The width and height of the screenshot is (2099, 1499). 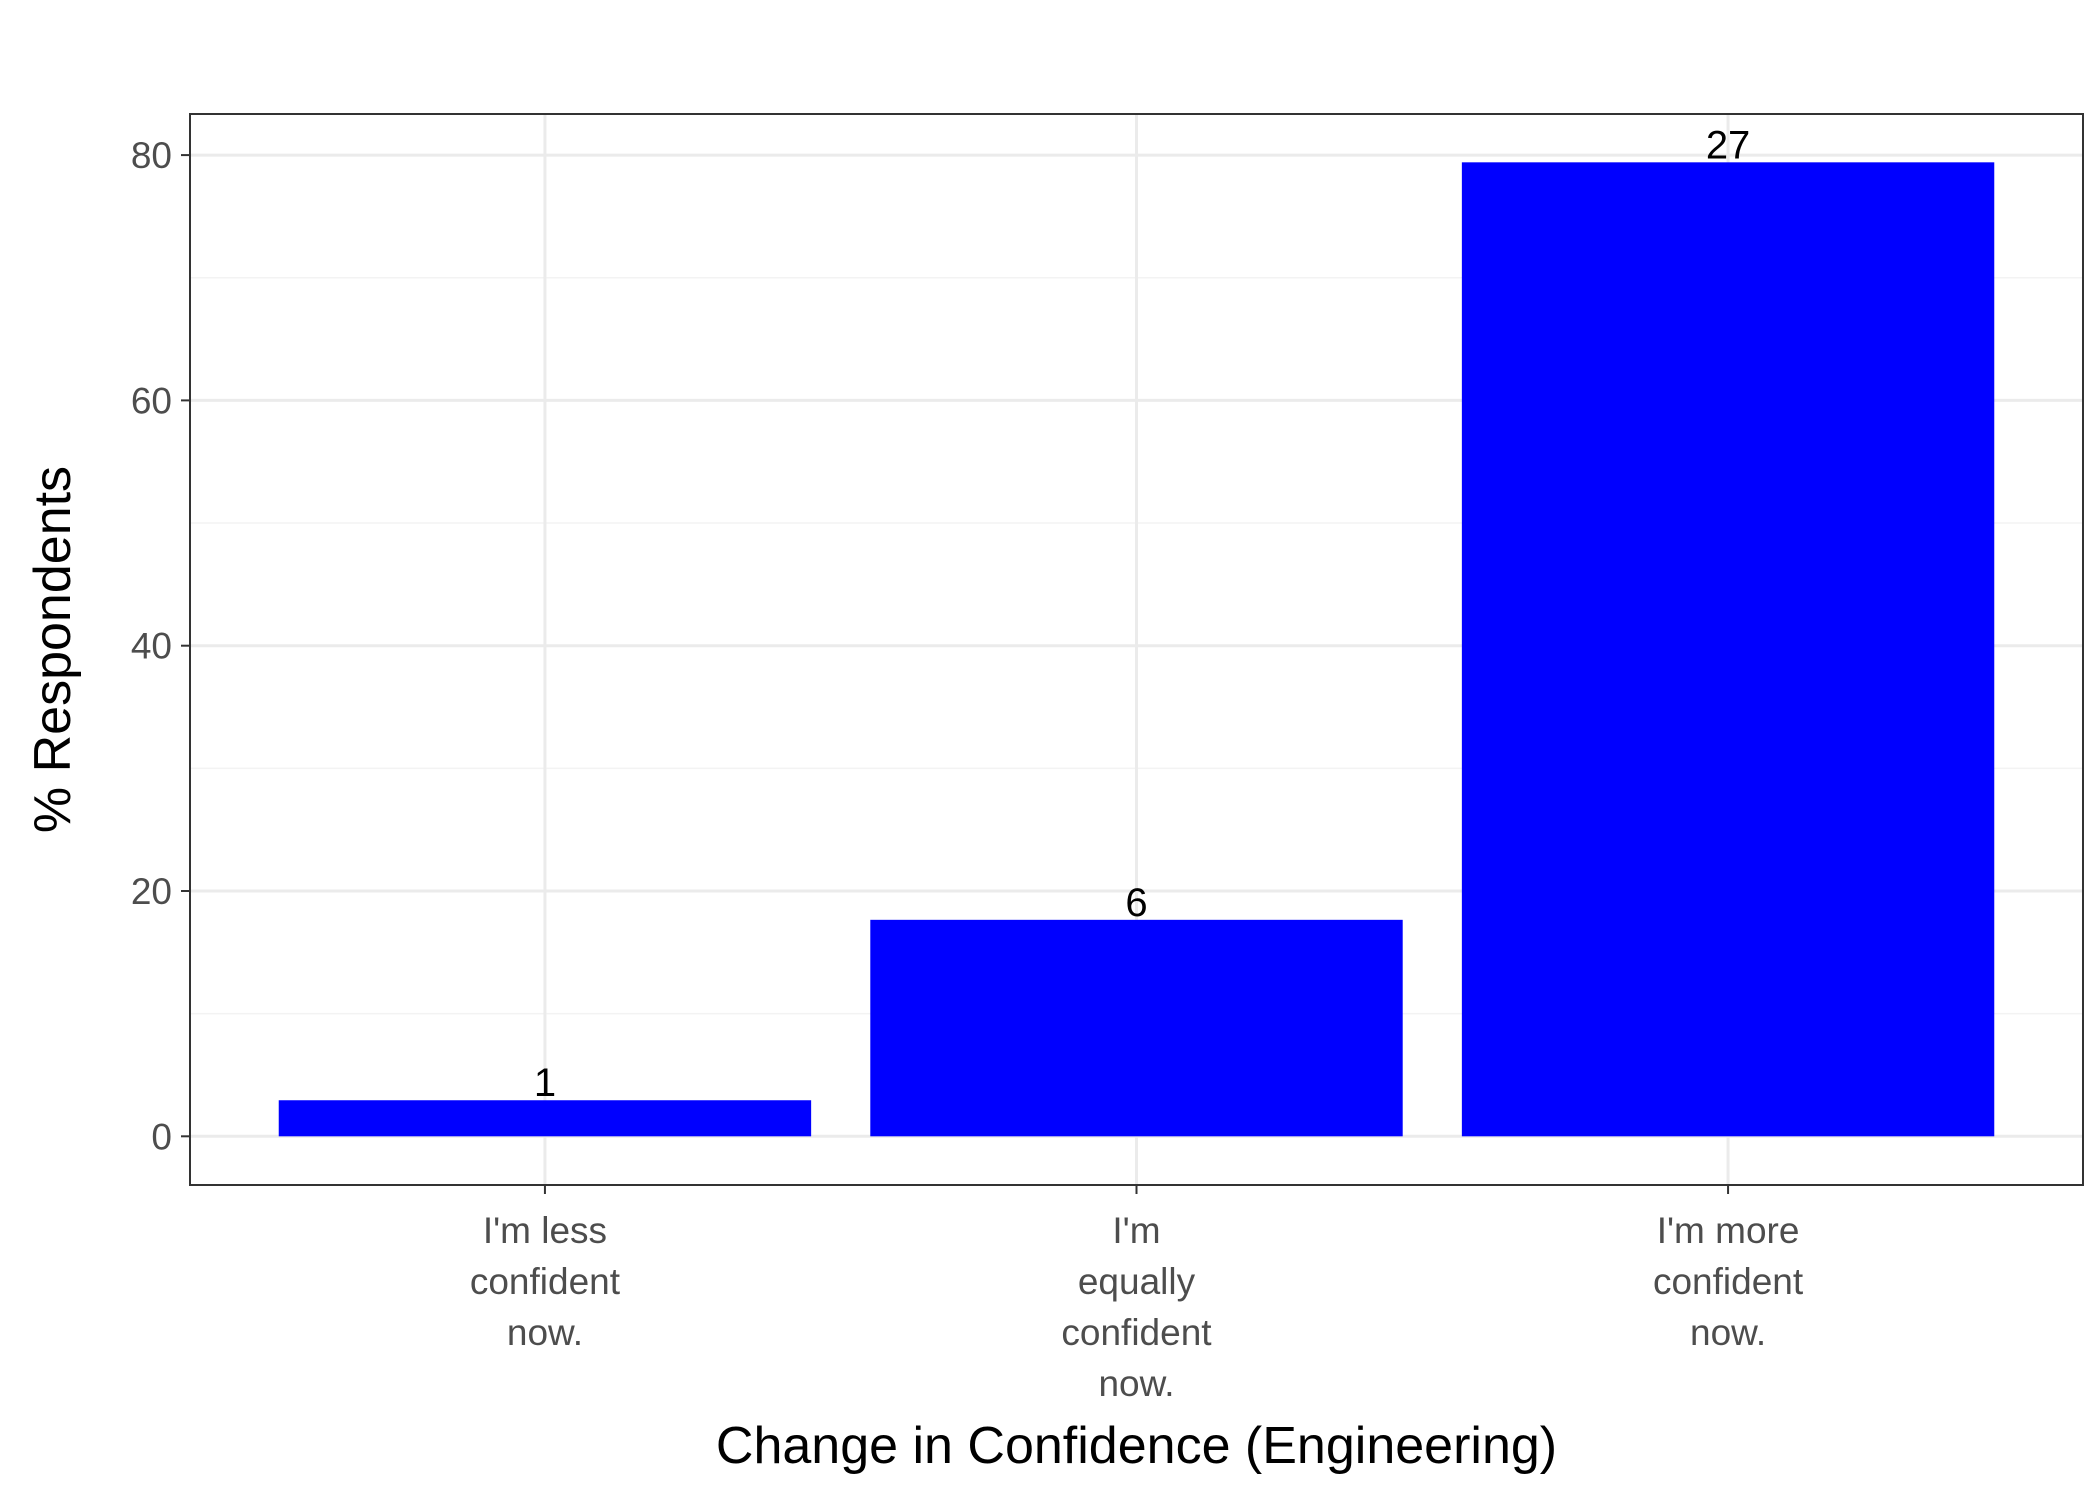 I want to click on y-tick-label: 60, so click(x=151, y=400).